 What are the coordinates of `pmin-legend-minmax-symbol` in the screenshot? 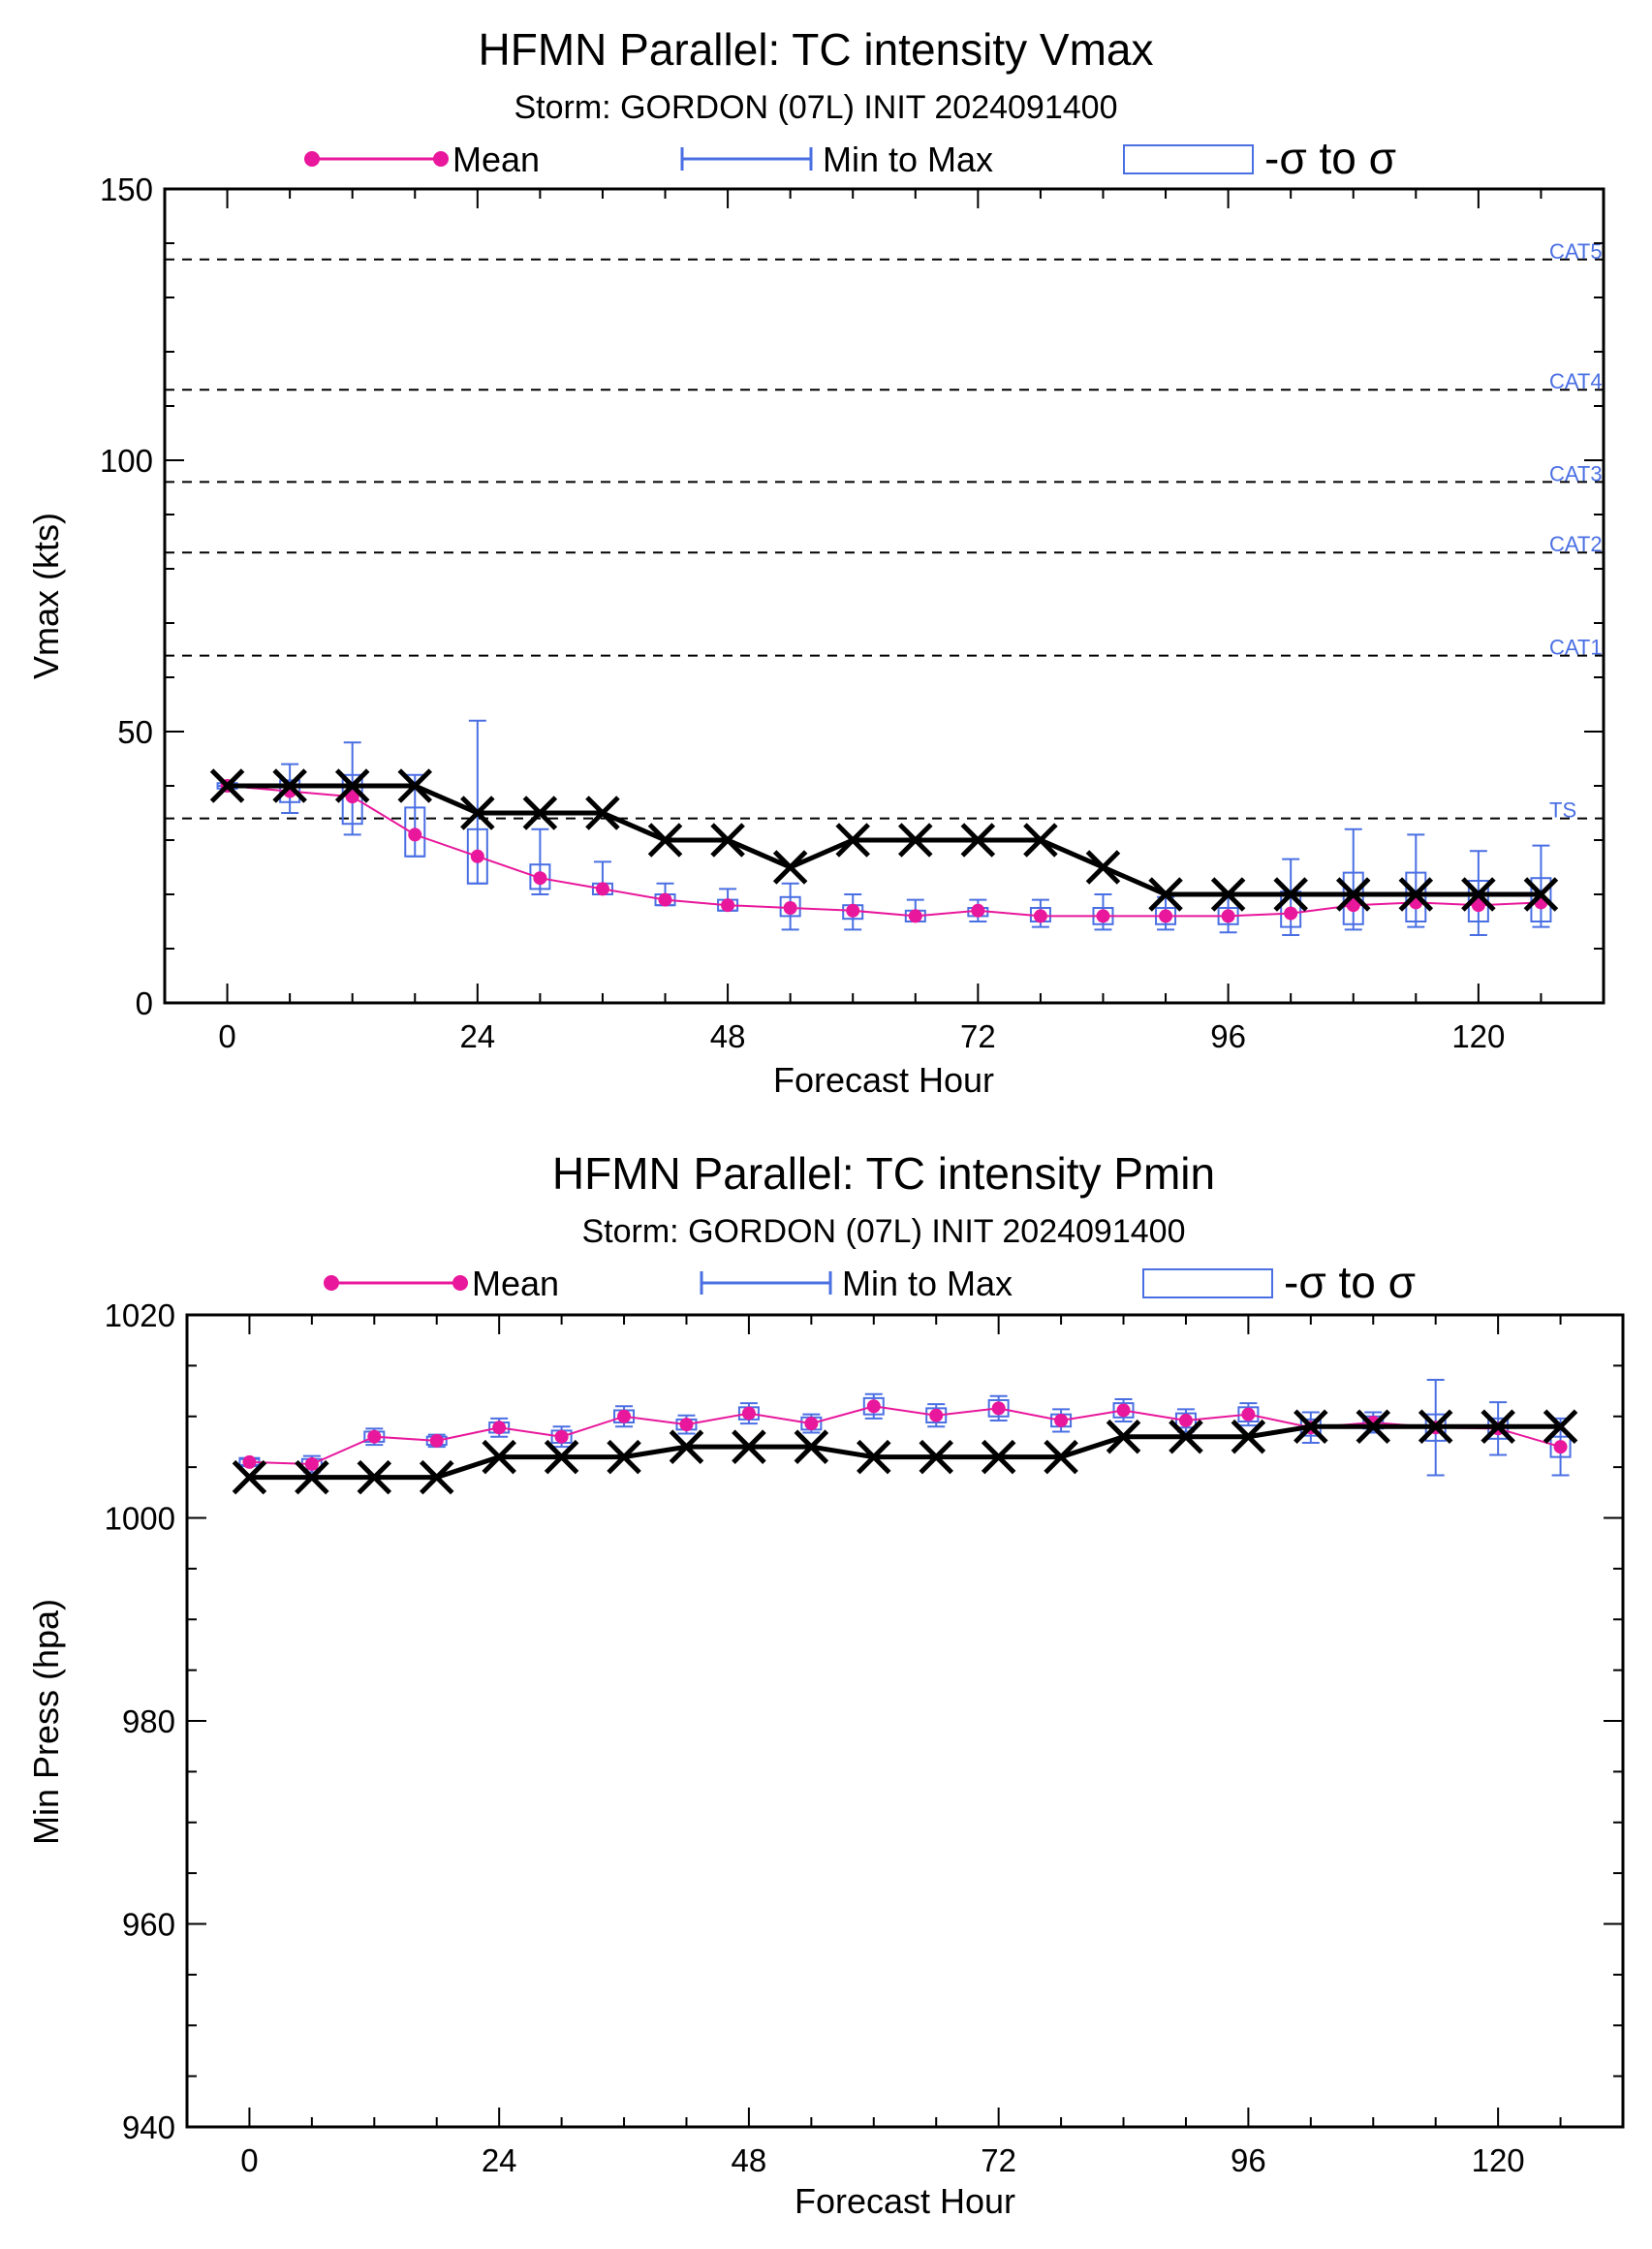 It's located at (766, 1283).